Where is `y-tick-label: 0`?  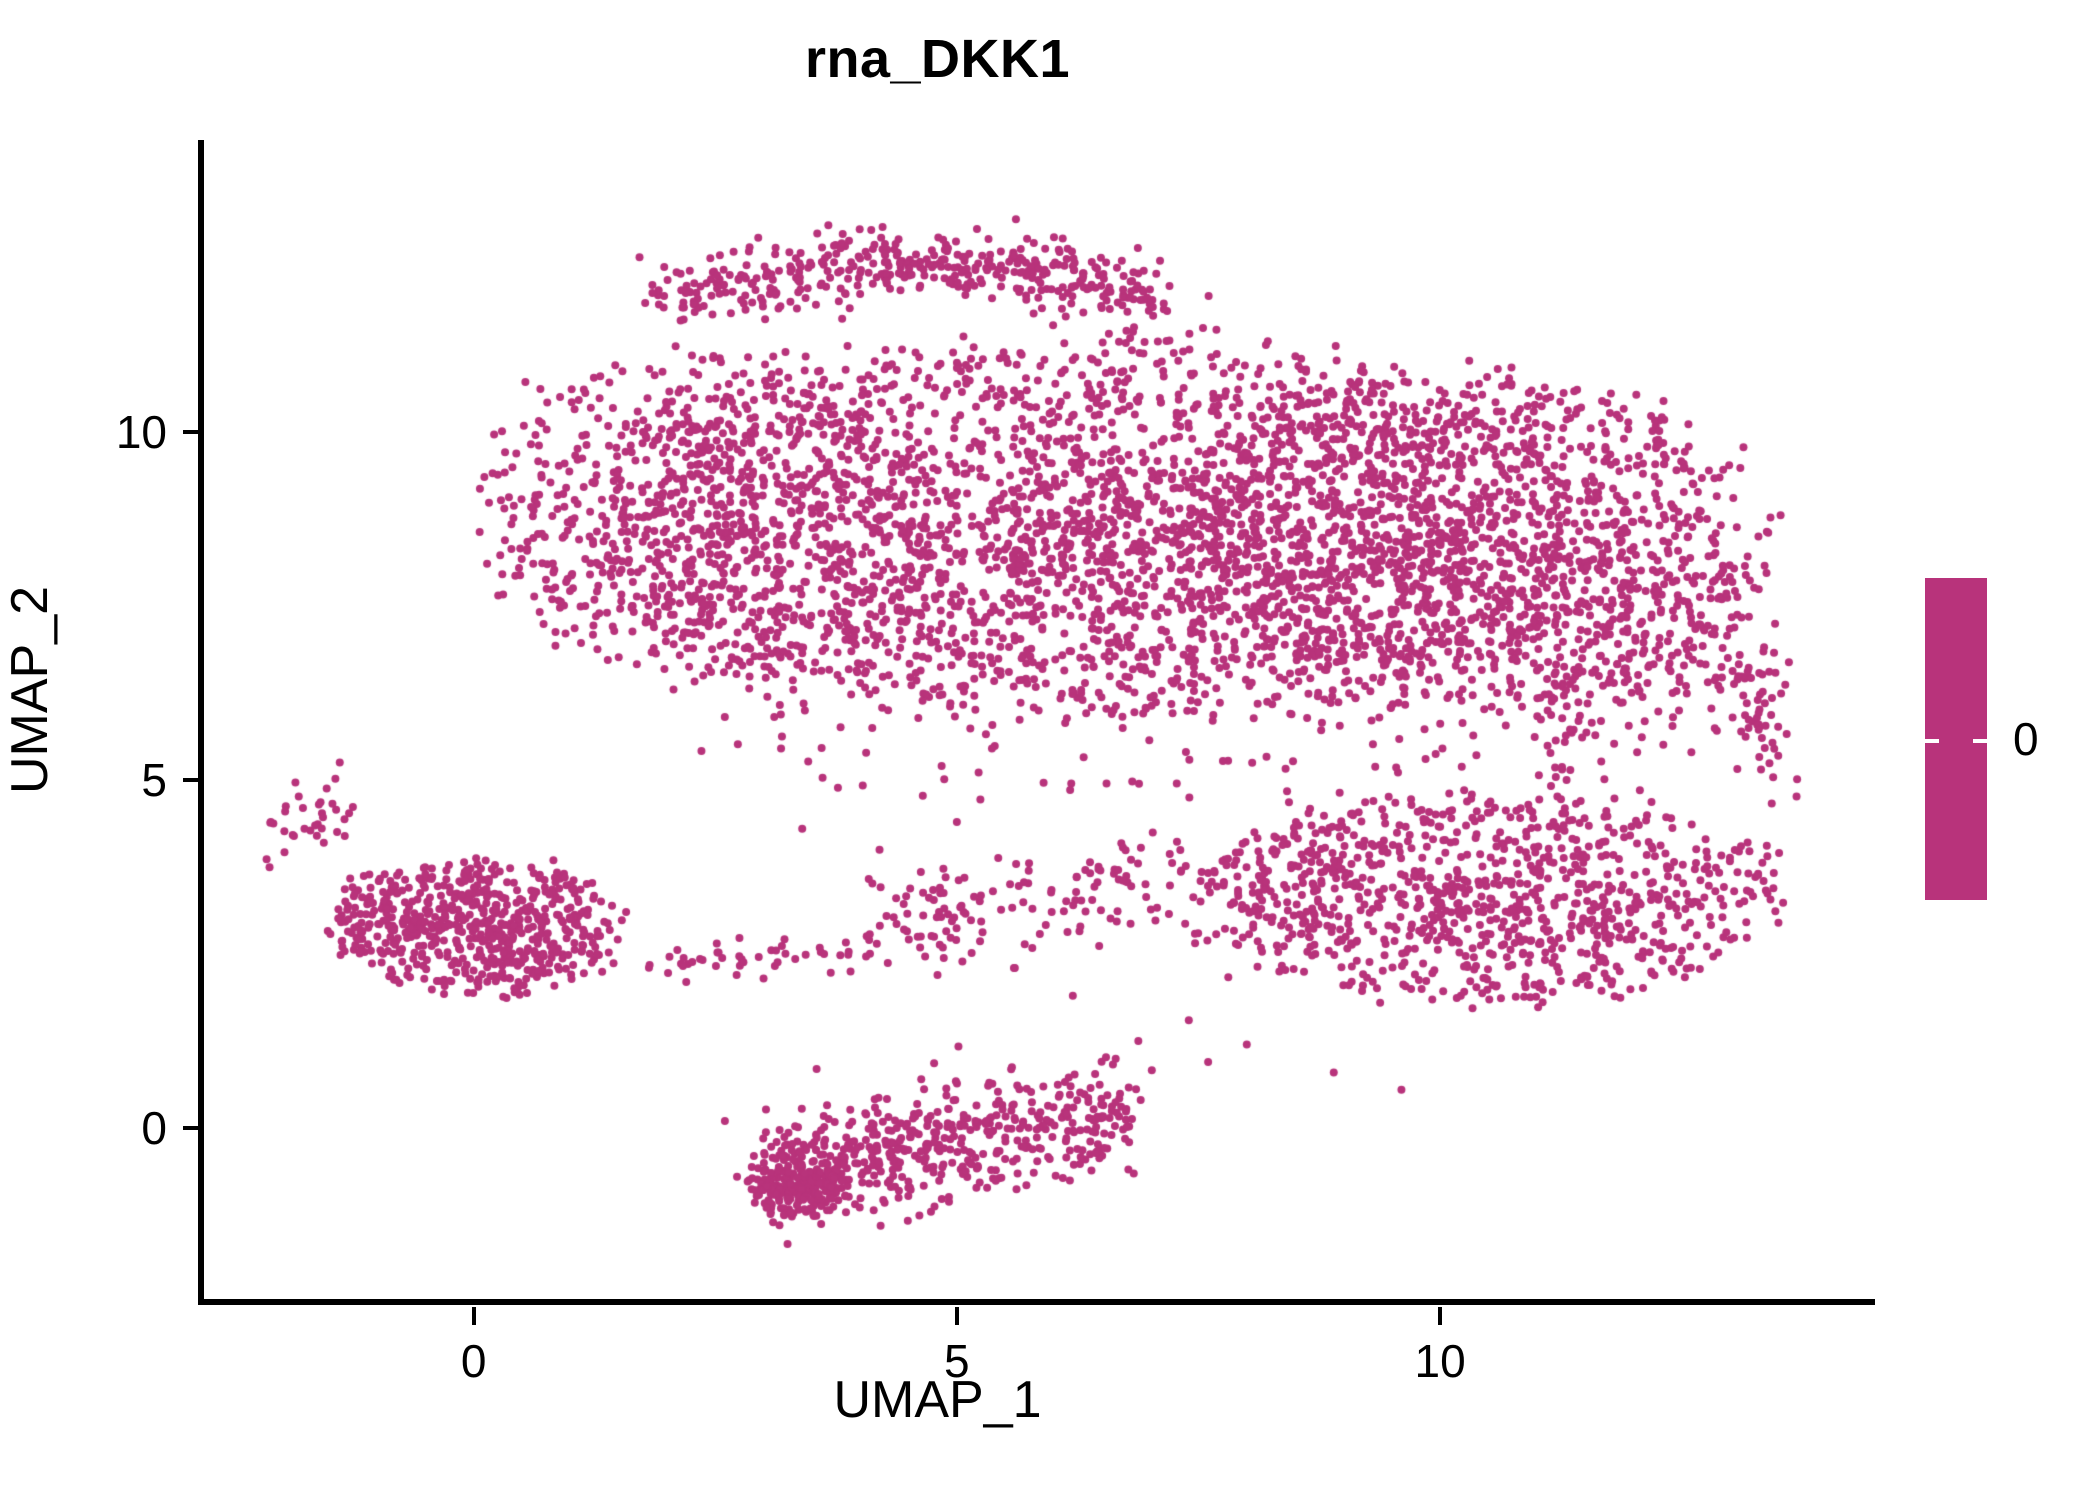
y-tick-label: 0 is located at coordinates (154, 1128).